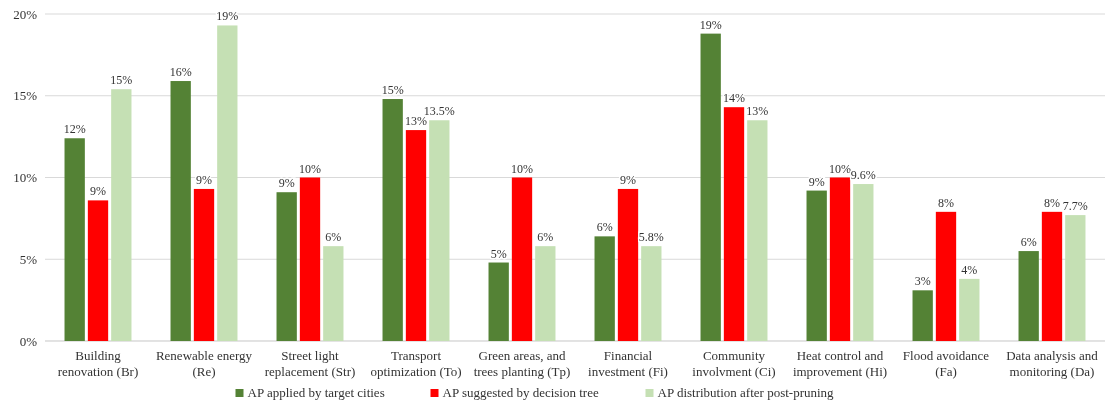 The width and height of the screenshot is (1111, 410). Describe the element at coordinates (498, 253) in the screenshot. I see `data-label: 5%` at that location.